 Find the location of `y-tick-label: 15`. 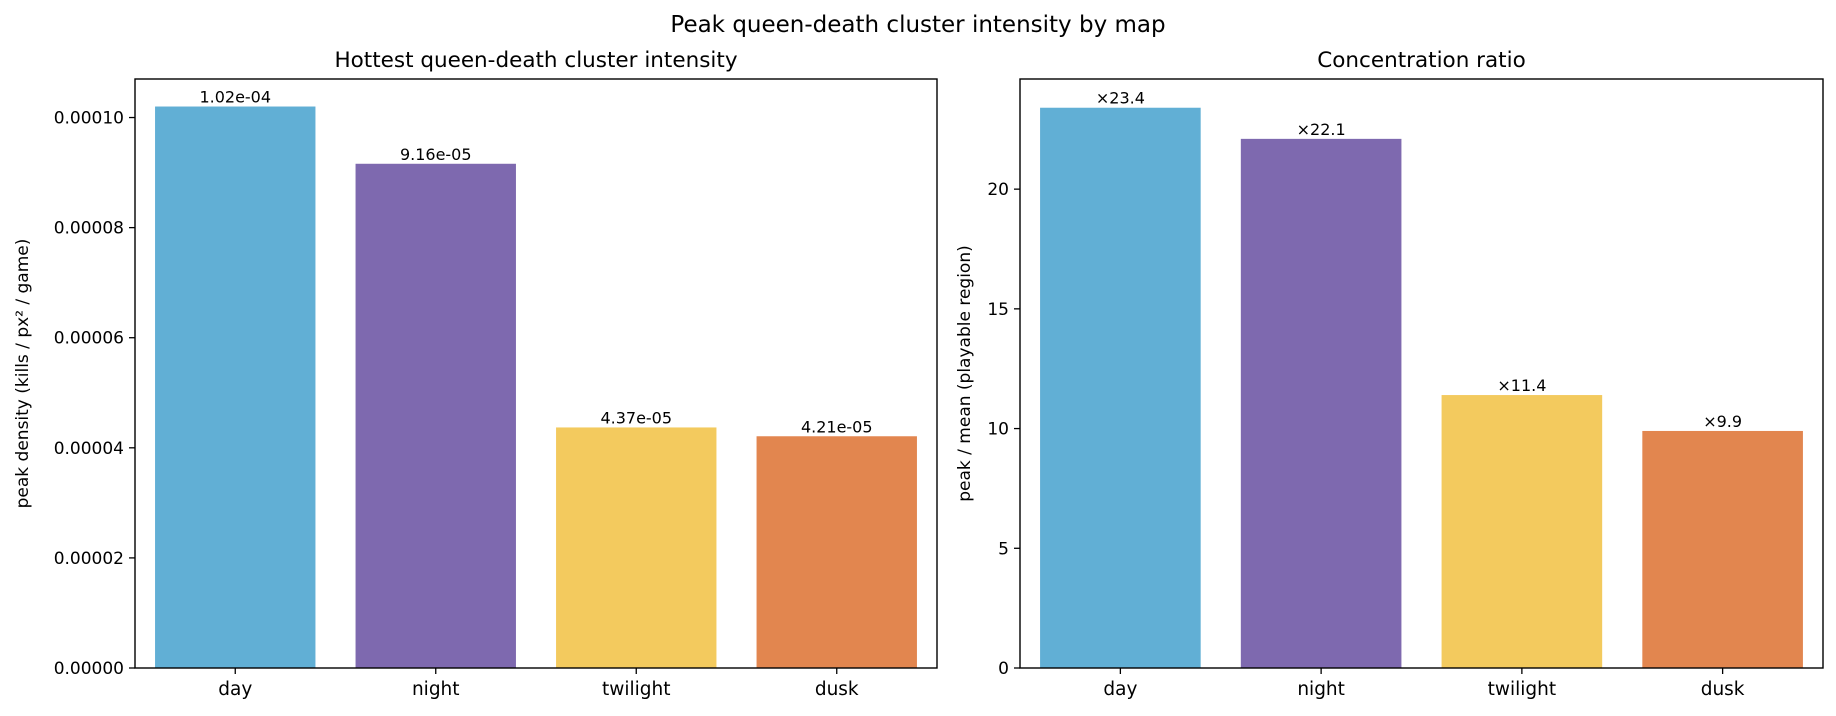

y-tick-label: 15 is located at coordinates (998, 310).